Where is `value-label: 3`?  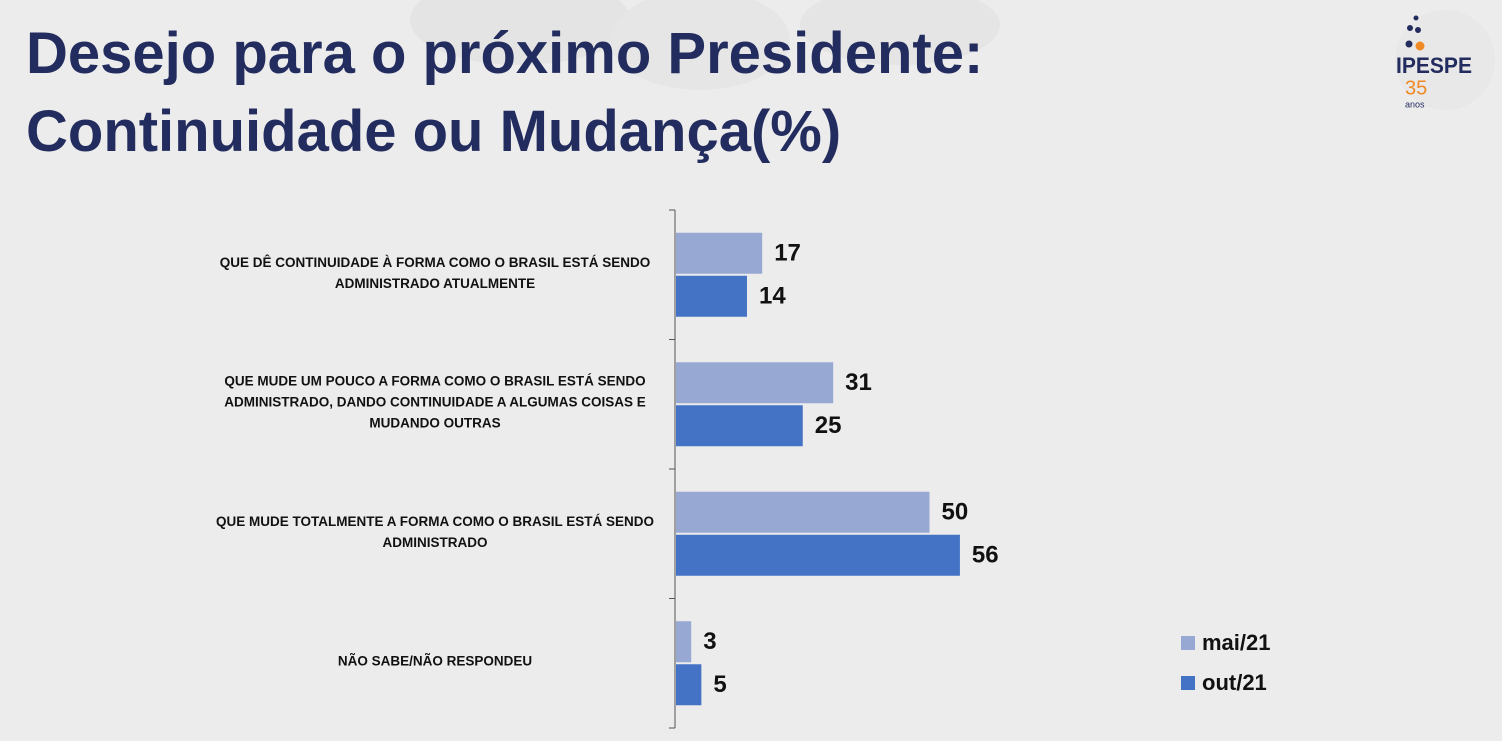
value-label: 3 is located at coordinates (709, 641).